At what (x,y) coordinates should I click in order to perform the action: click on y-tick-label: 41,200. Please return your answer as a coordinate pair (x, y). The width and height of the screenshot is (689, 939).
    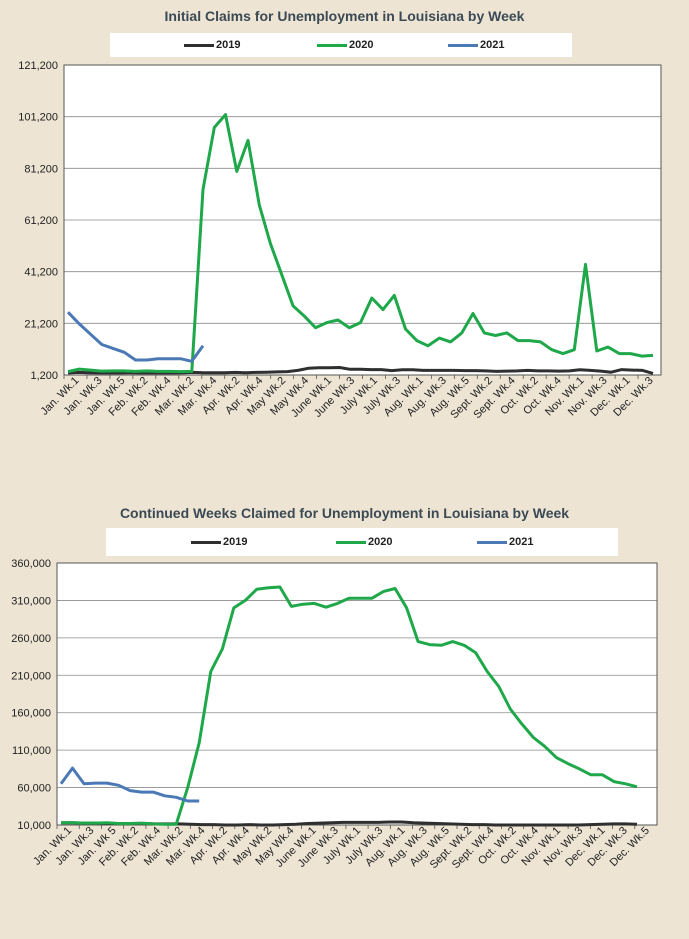
    Looking at the image, I should click on (41, 273).